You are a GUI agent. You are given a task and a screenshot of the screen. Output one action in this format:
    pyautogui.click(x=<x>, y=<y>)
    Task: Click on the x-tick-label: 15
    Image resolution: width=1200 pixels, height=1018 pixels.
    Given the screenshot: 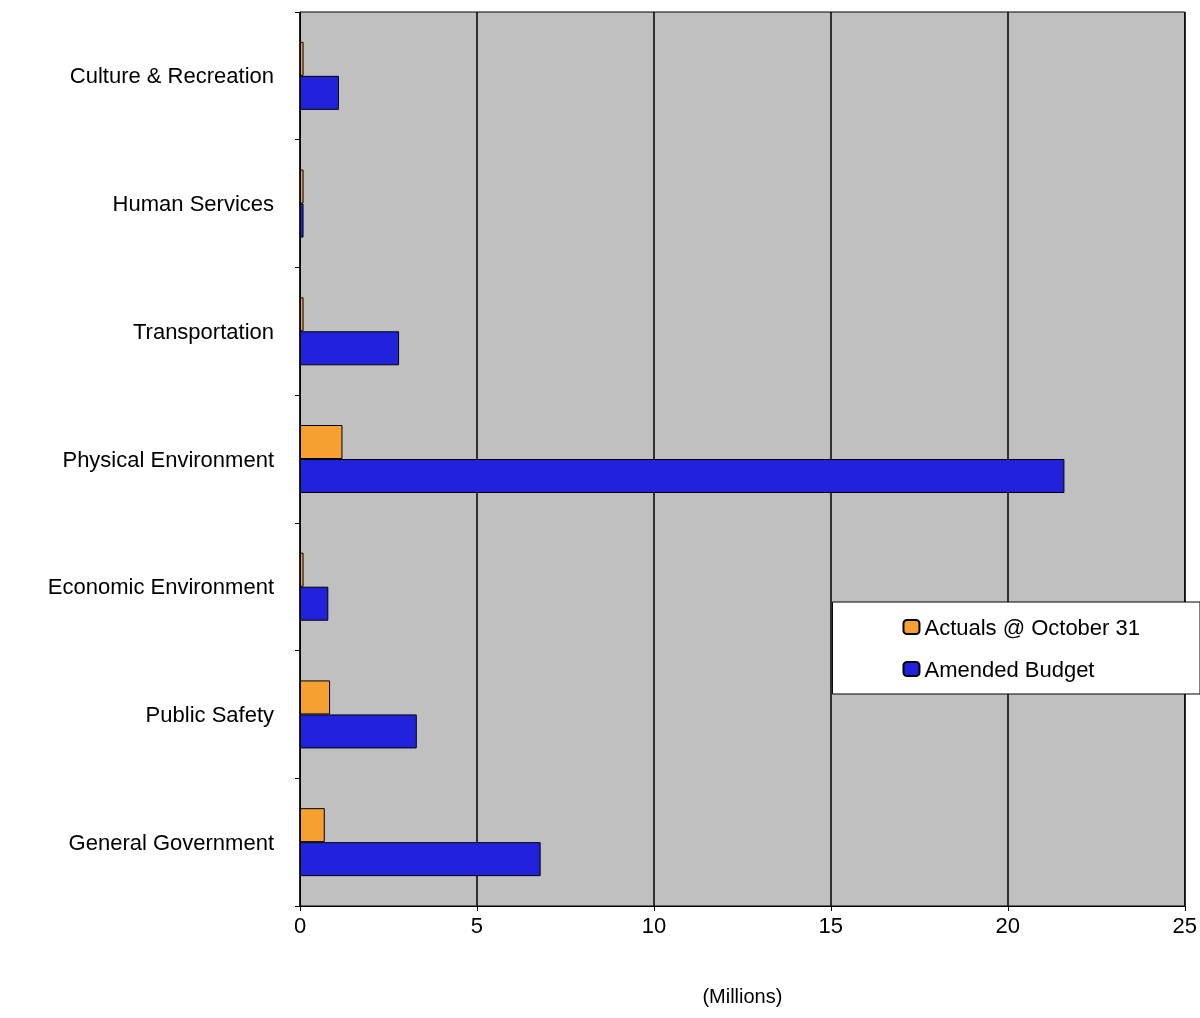 What is the action you would take?
    pyautogui.click(x=831, y=925)
    